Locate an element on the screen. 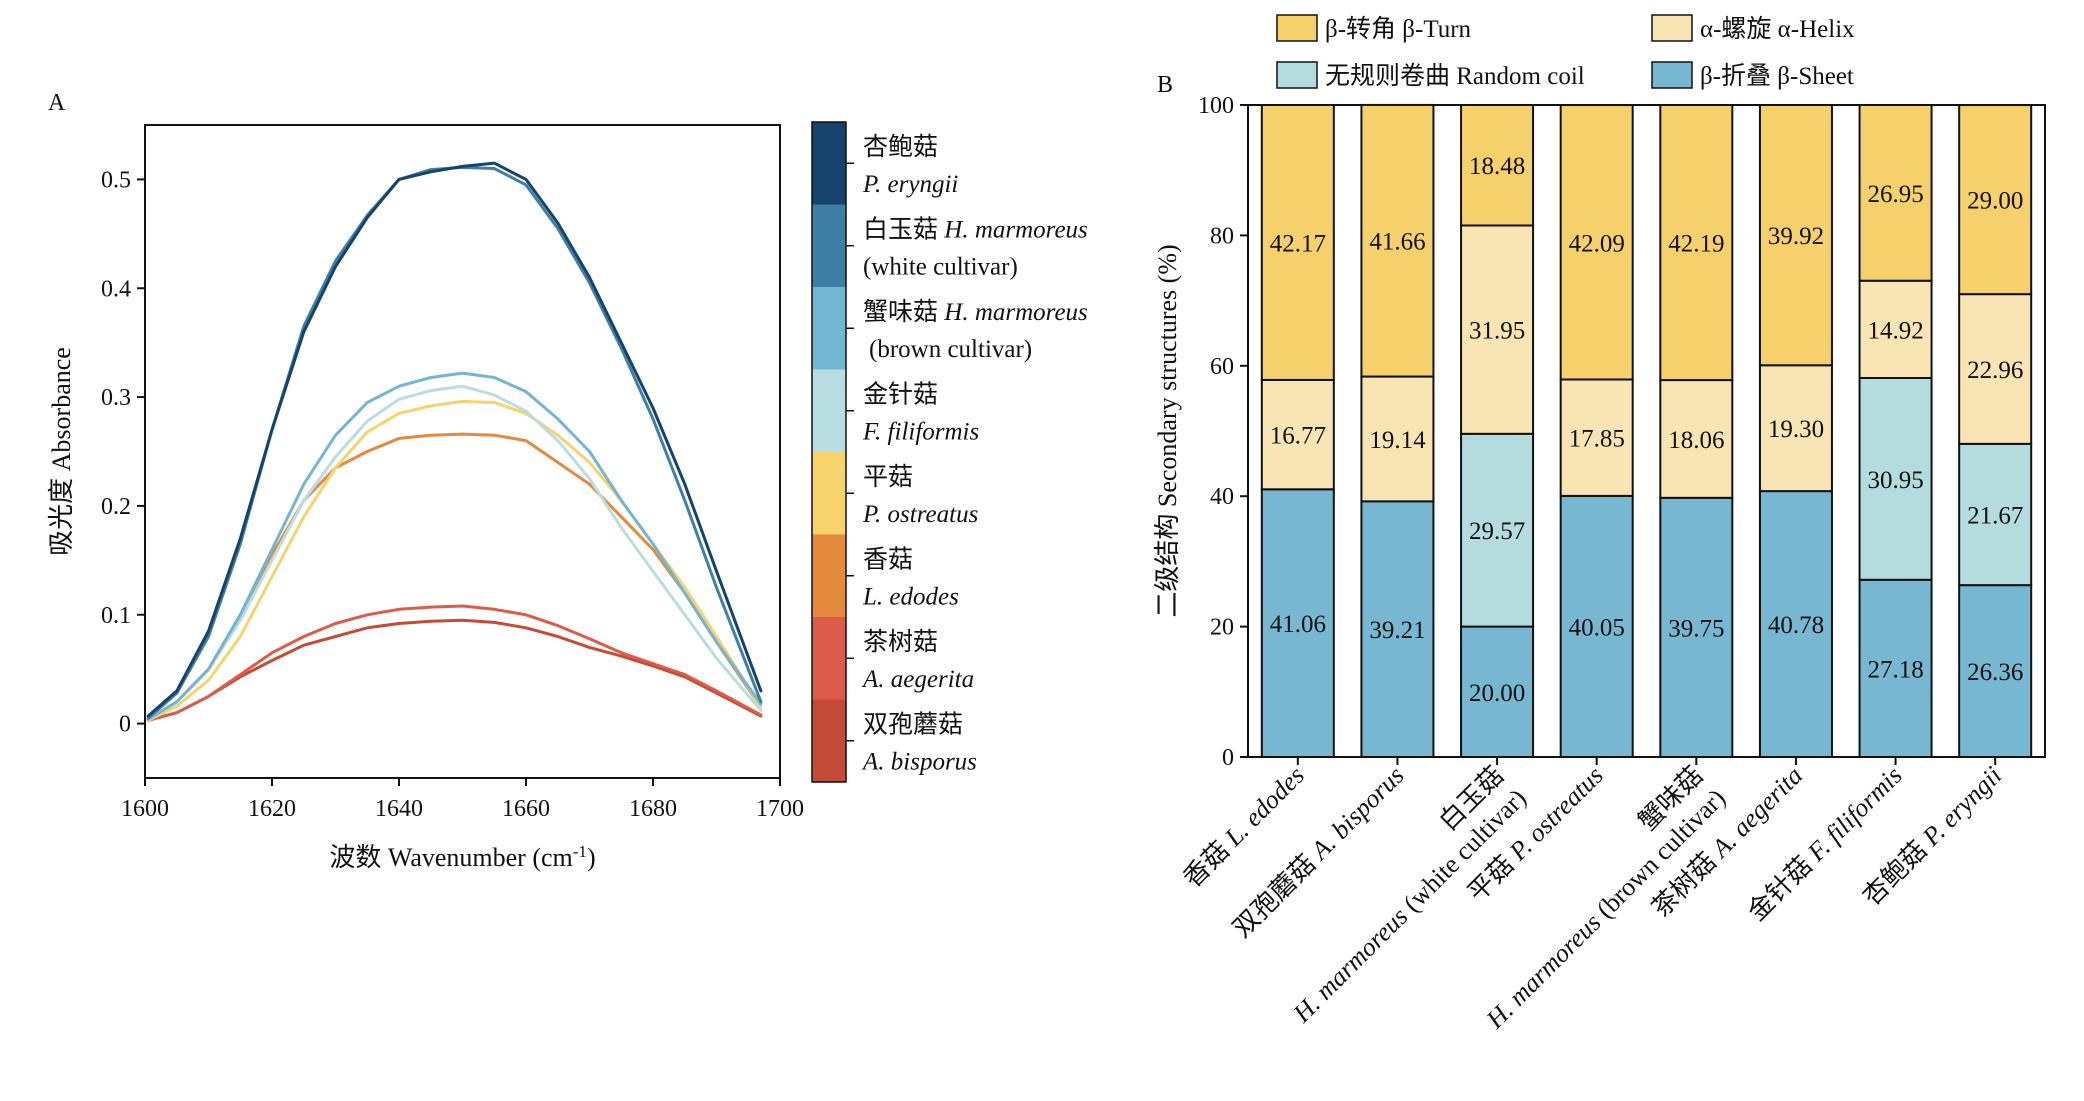 Image resolution: width=2084 pixels, height=1101 pixels. bar-value-label: 18.48 is located at coordinates (1497, 166).